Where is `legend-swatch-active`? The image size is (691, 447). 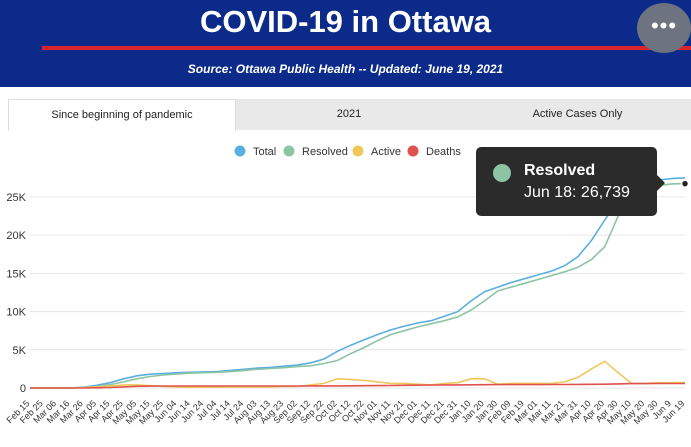
legend-swatch-active is located at coordinates (358, 151).